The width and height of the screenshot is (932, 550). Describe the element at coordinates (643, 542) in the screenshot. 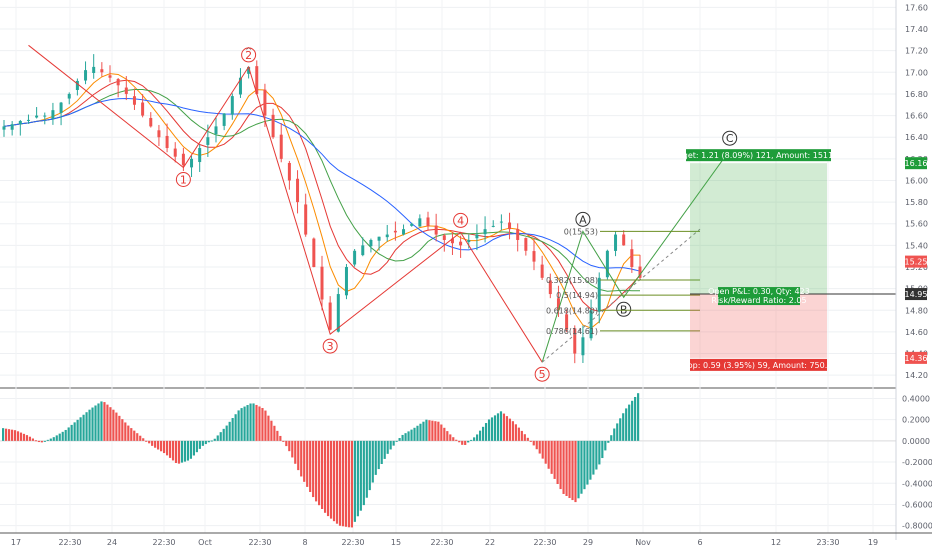

I see `x-tick-label: Nov` at that location.